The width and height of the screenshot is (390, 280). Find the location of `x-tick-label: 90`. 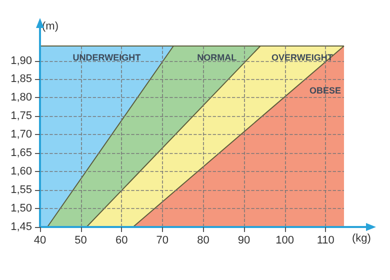

x-tick-label: 90 is located at coordinates (244, 240).